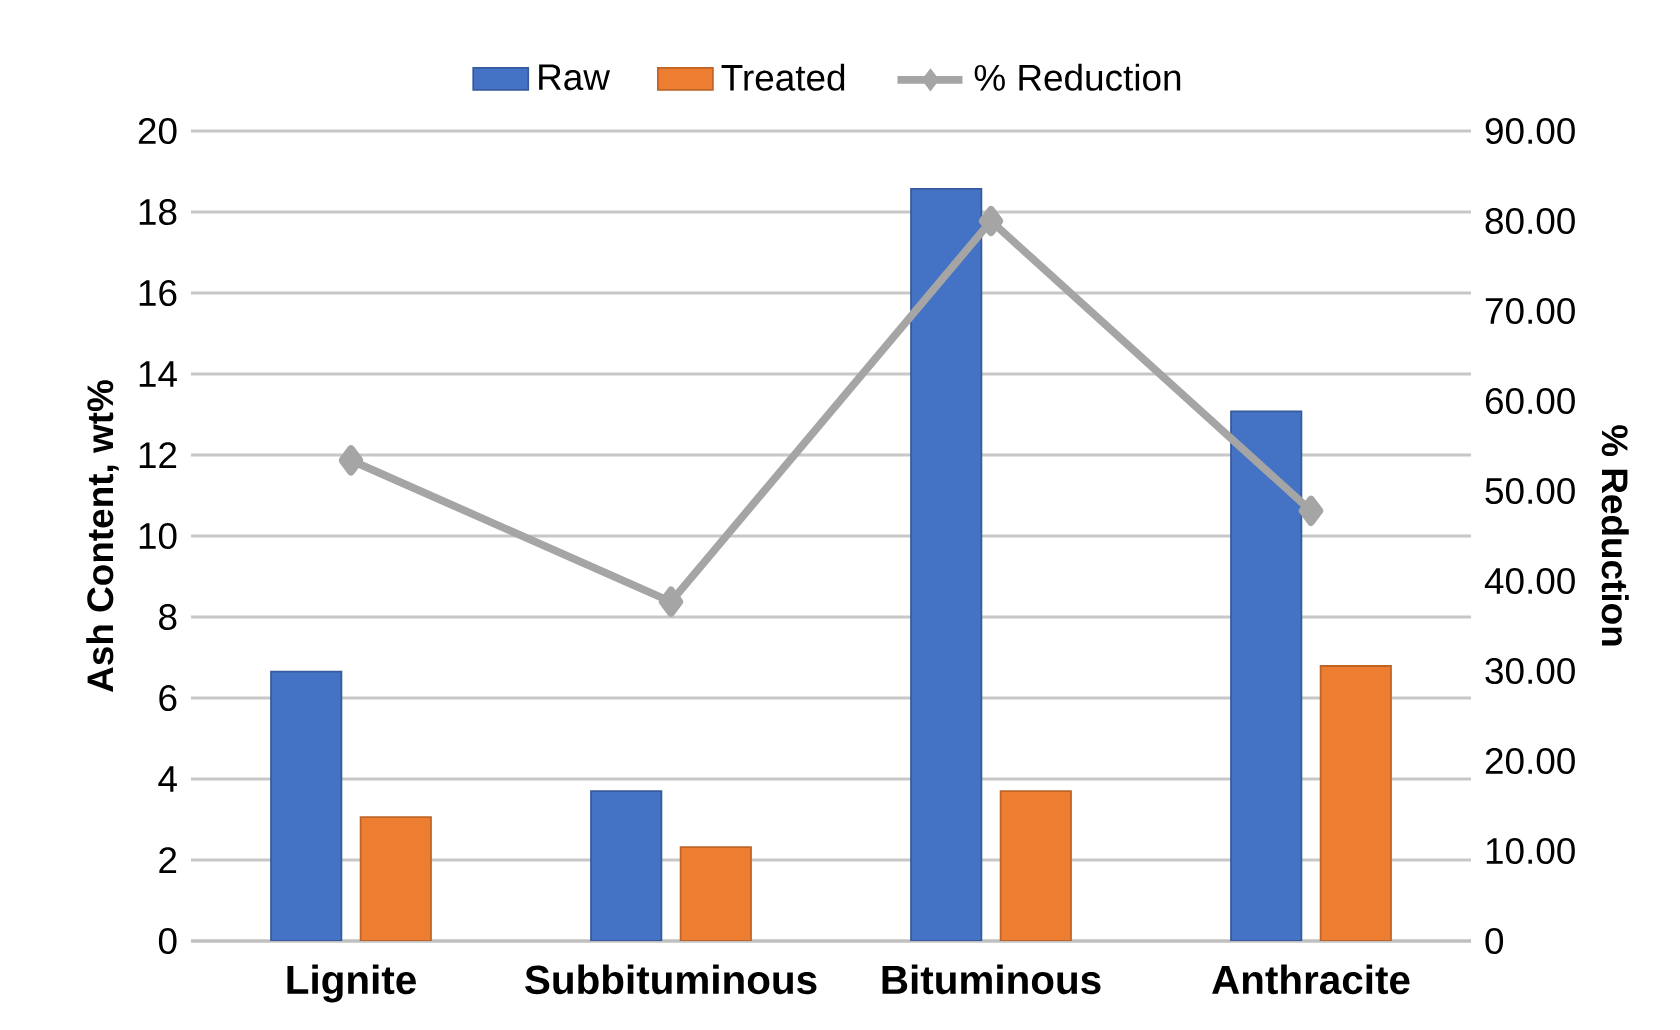  What do you see at coordinates (102, 536) in the screenshot?
I see `y-axis-title: Ash Content, wt%` at bounding box center [102, 536].